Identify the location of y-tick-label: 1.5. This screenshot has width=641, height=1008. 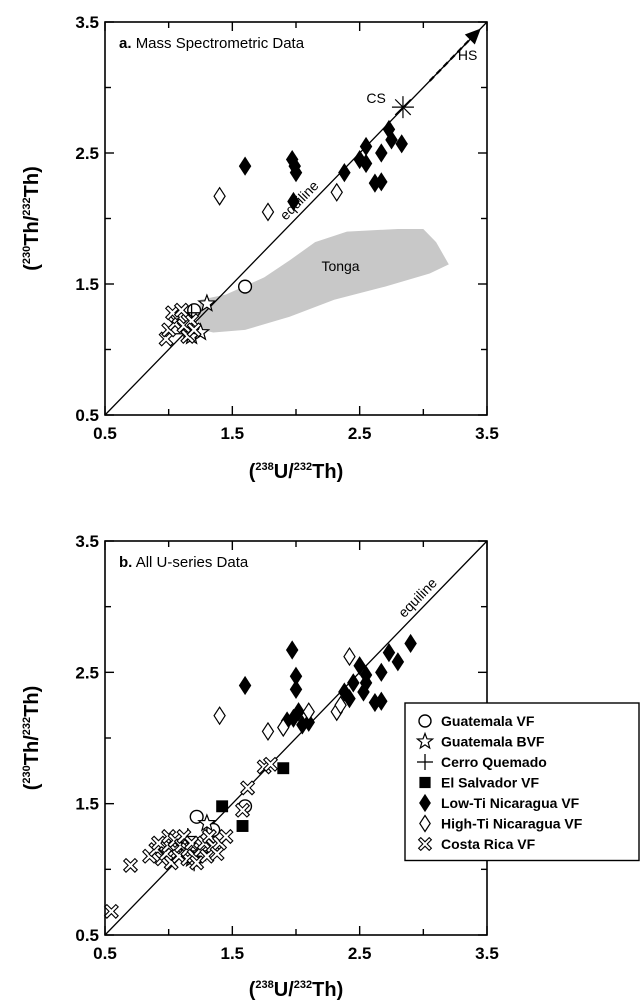
(87, 284).